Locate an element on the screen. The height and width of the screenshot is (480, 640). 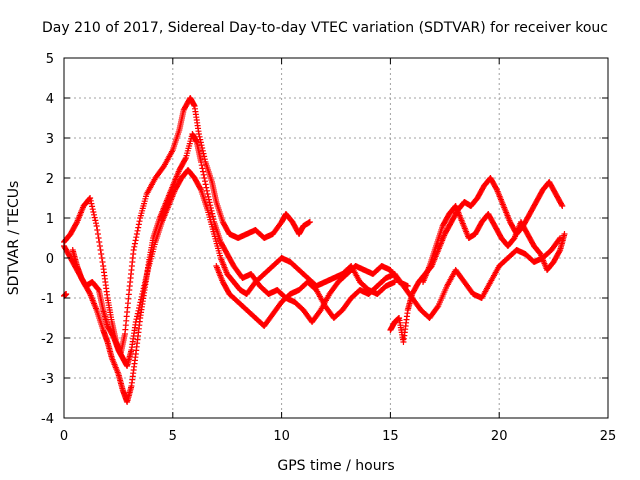
x-tick-label: 0 is located at coordinates (64, 436).